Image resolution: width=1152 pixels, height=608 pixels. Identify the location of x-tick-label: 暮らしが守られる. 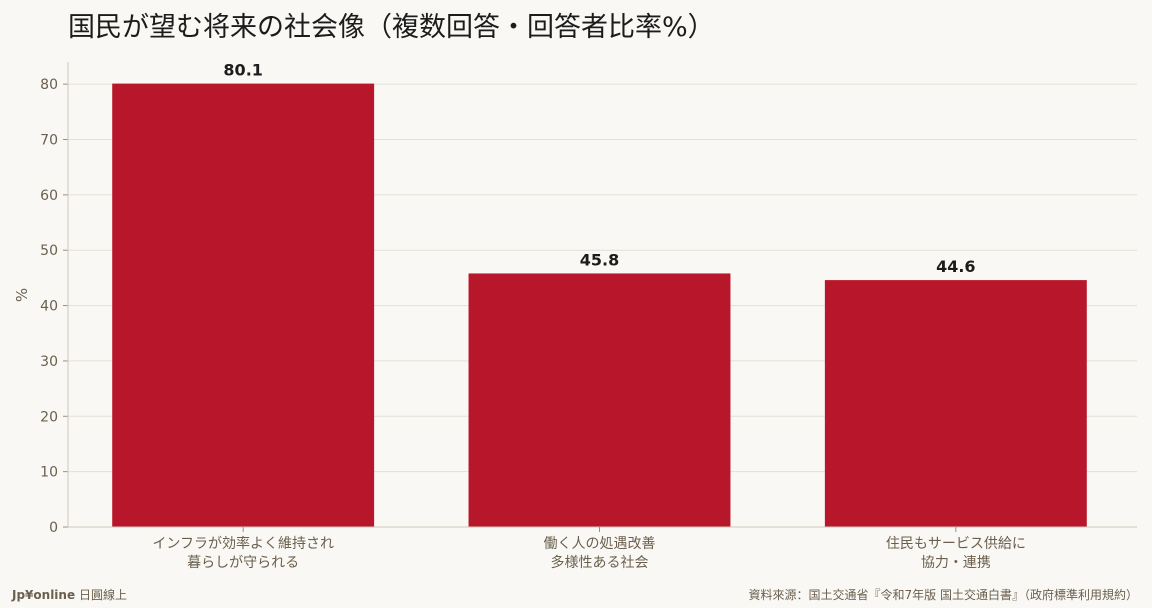
(243, 563).